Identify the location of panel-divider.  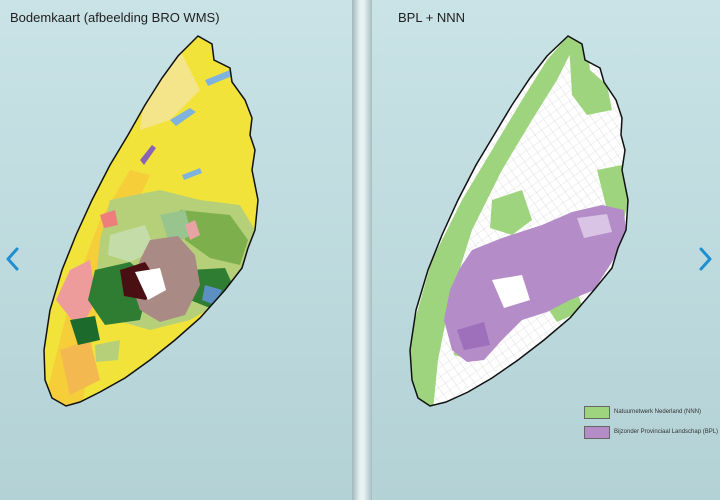
(362, 250).